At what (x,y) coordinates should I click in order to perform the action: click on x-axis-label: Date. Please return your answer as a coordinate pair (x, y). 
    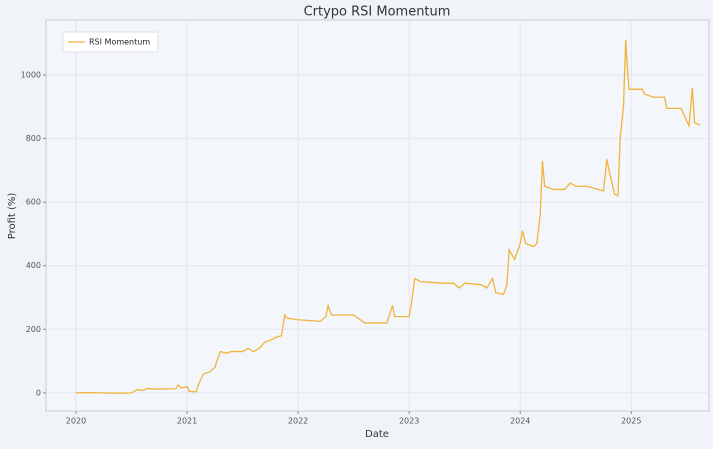
    Looking at the image, I should click on (377, 434).